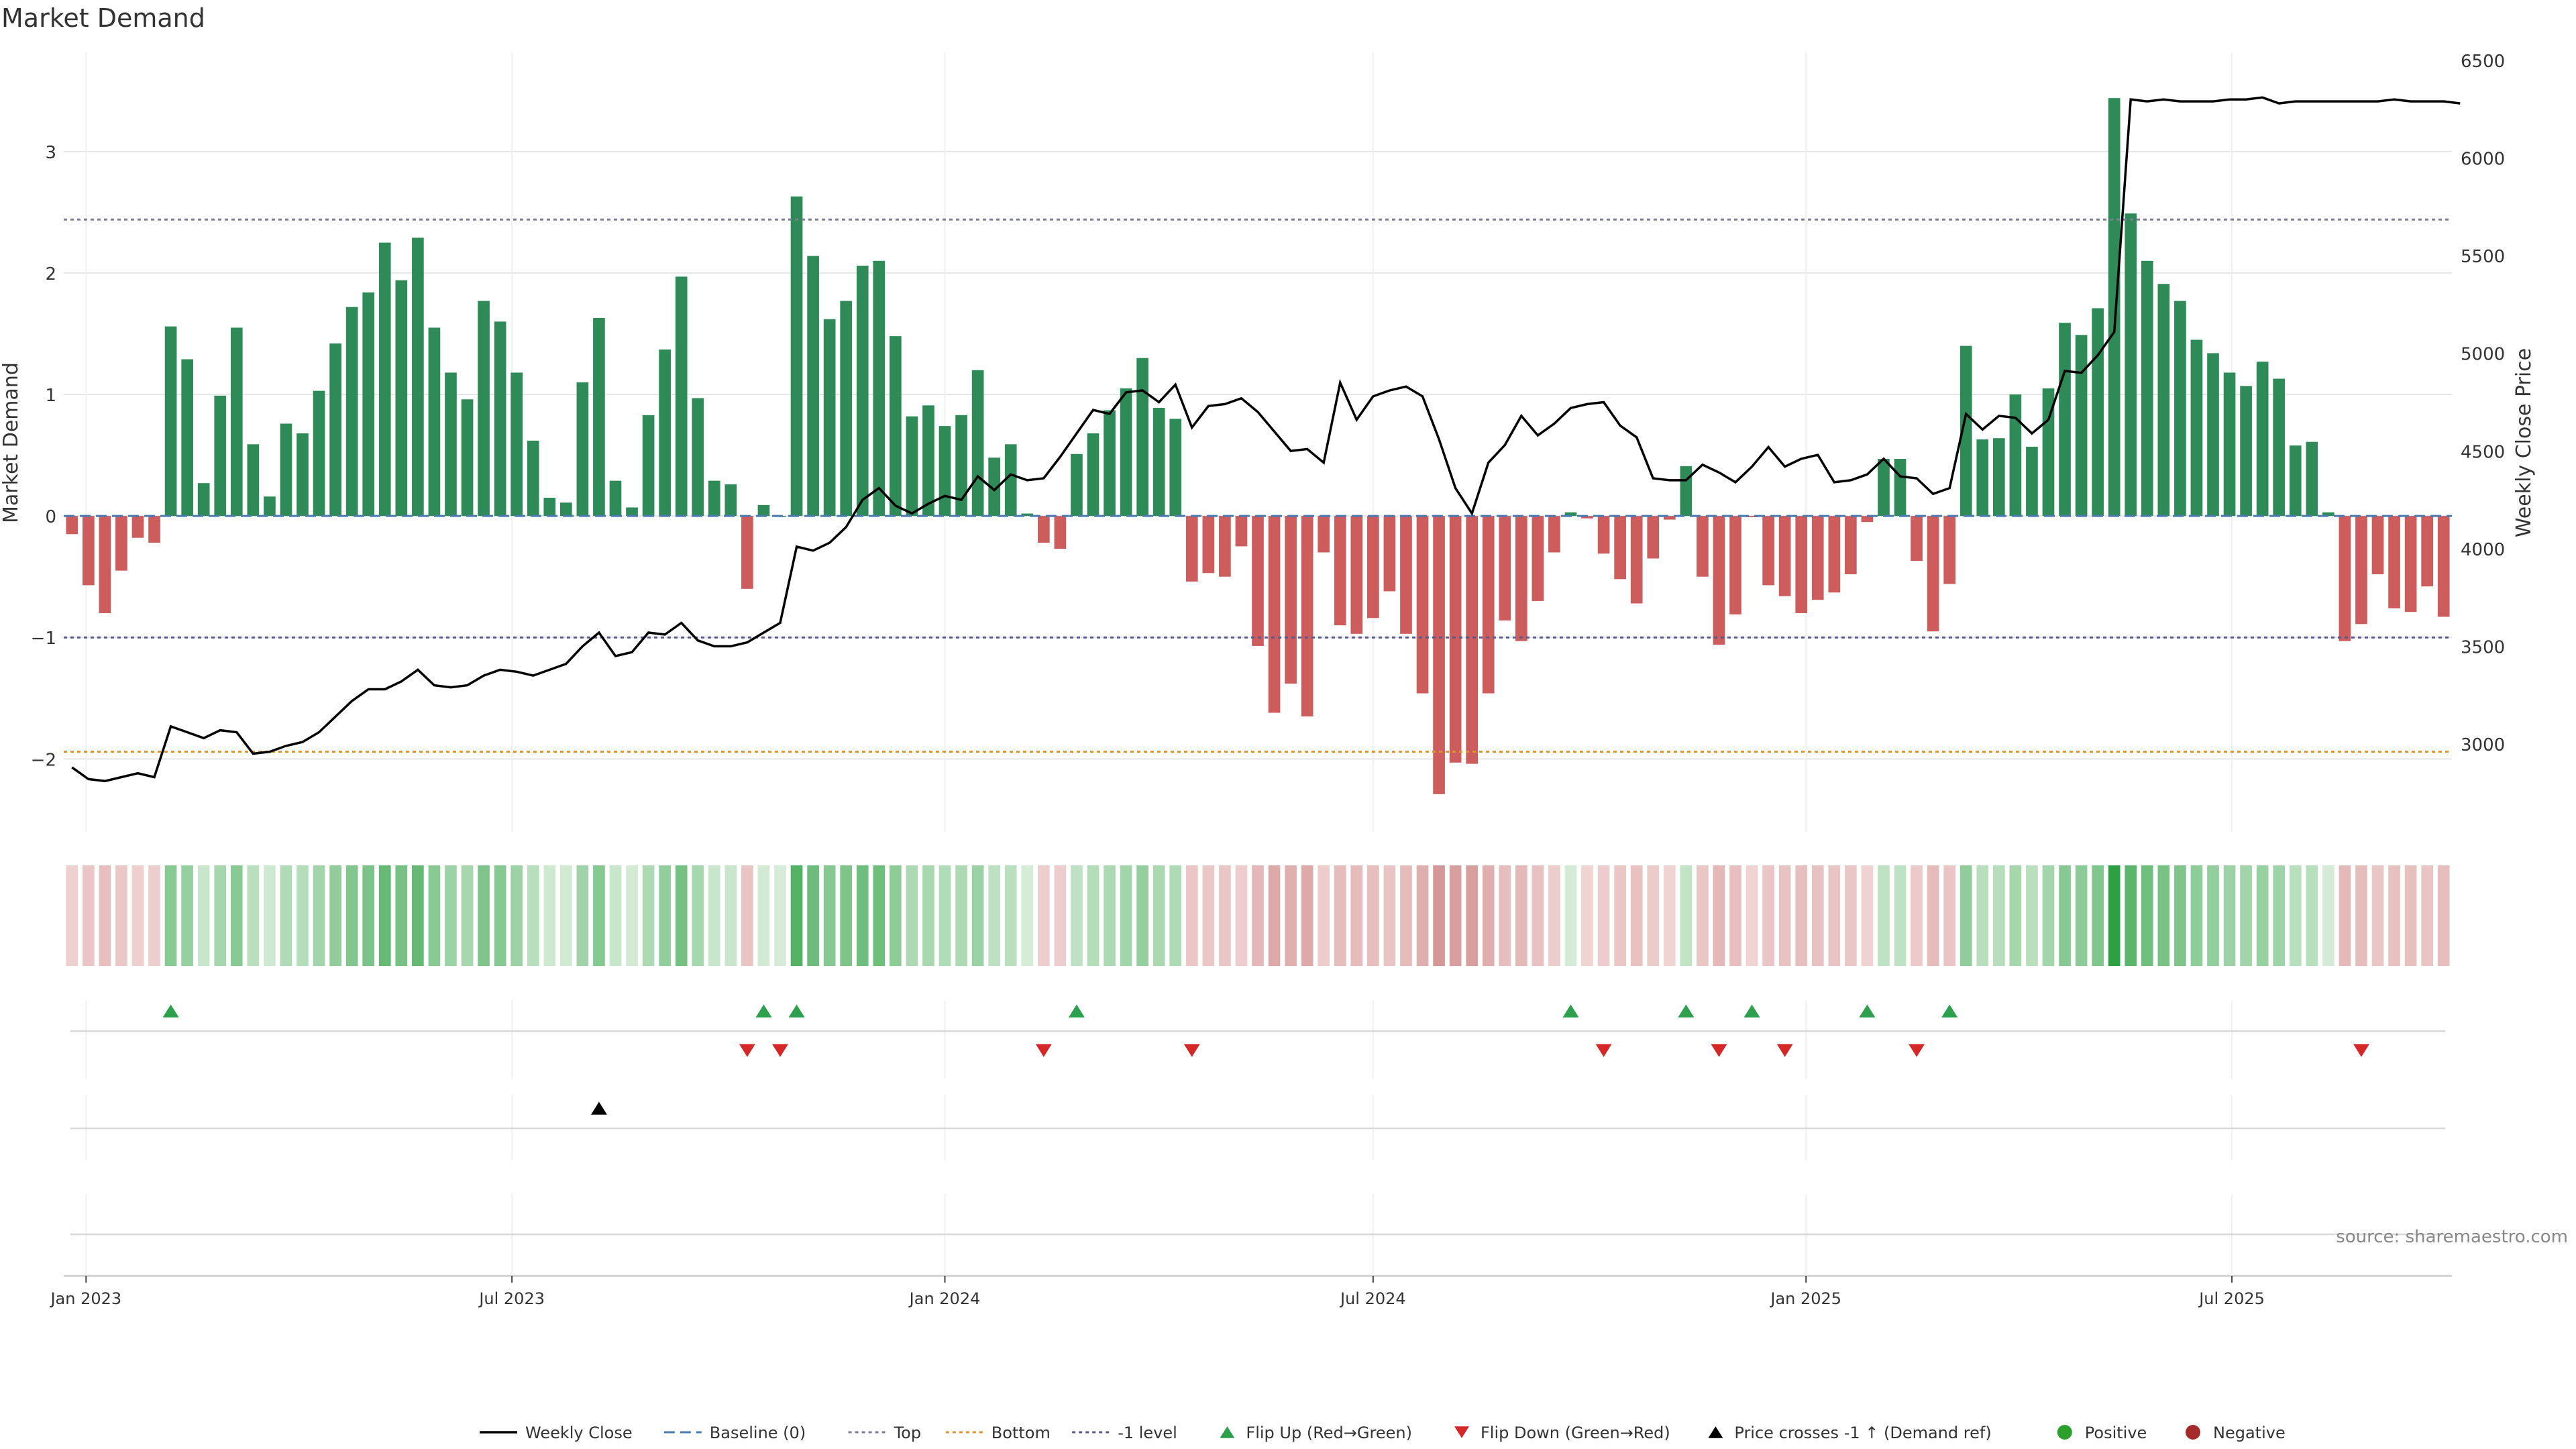 This screenshot has width=2576, height=1449. I want to click on legend-item: Flip Down (Green→Red), so click(1562, 1433).